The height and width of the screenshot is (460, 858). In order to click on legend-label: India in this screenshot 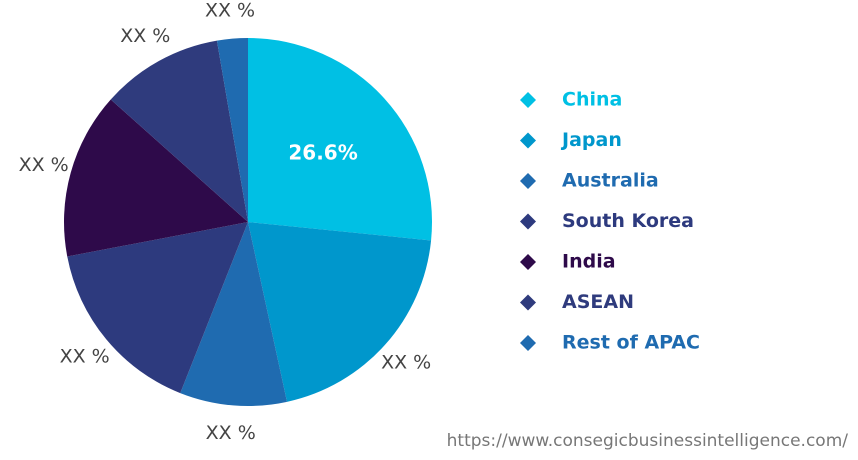, I will do `click(589, 262)`.